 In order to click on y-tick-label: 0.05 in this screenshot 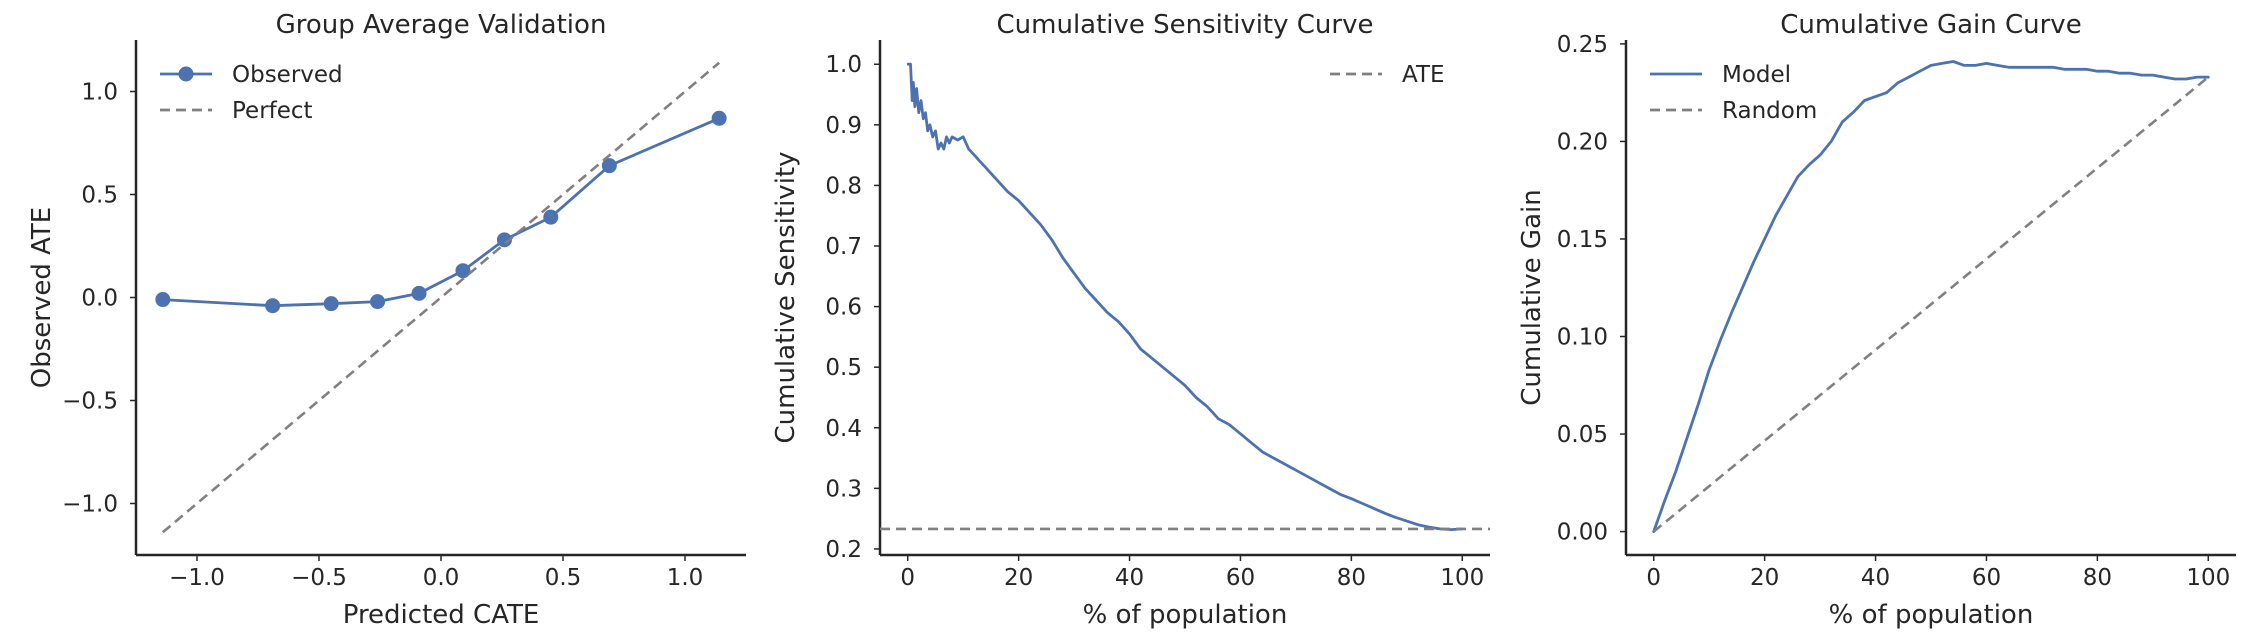, I will do `click(1582, 435)`.